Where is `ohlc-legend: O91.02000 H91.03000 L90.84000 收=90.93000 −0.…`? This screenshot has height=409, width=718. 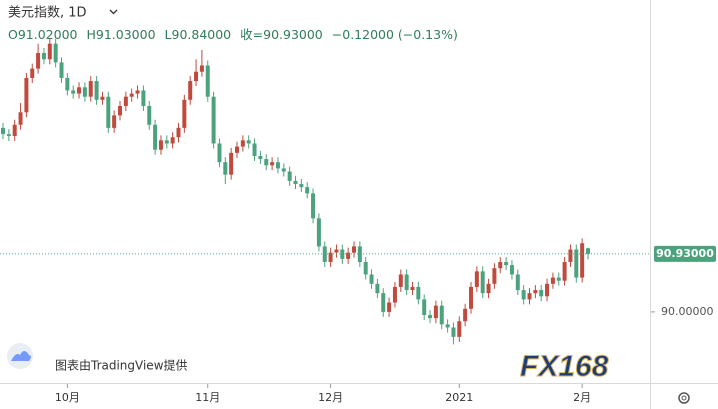
ohlc-legend: O91.02000 H91.03000 L90.84000 收=90.93000 −0.… is located at coordinates (233, 34).